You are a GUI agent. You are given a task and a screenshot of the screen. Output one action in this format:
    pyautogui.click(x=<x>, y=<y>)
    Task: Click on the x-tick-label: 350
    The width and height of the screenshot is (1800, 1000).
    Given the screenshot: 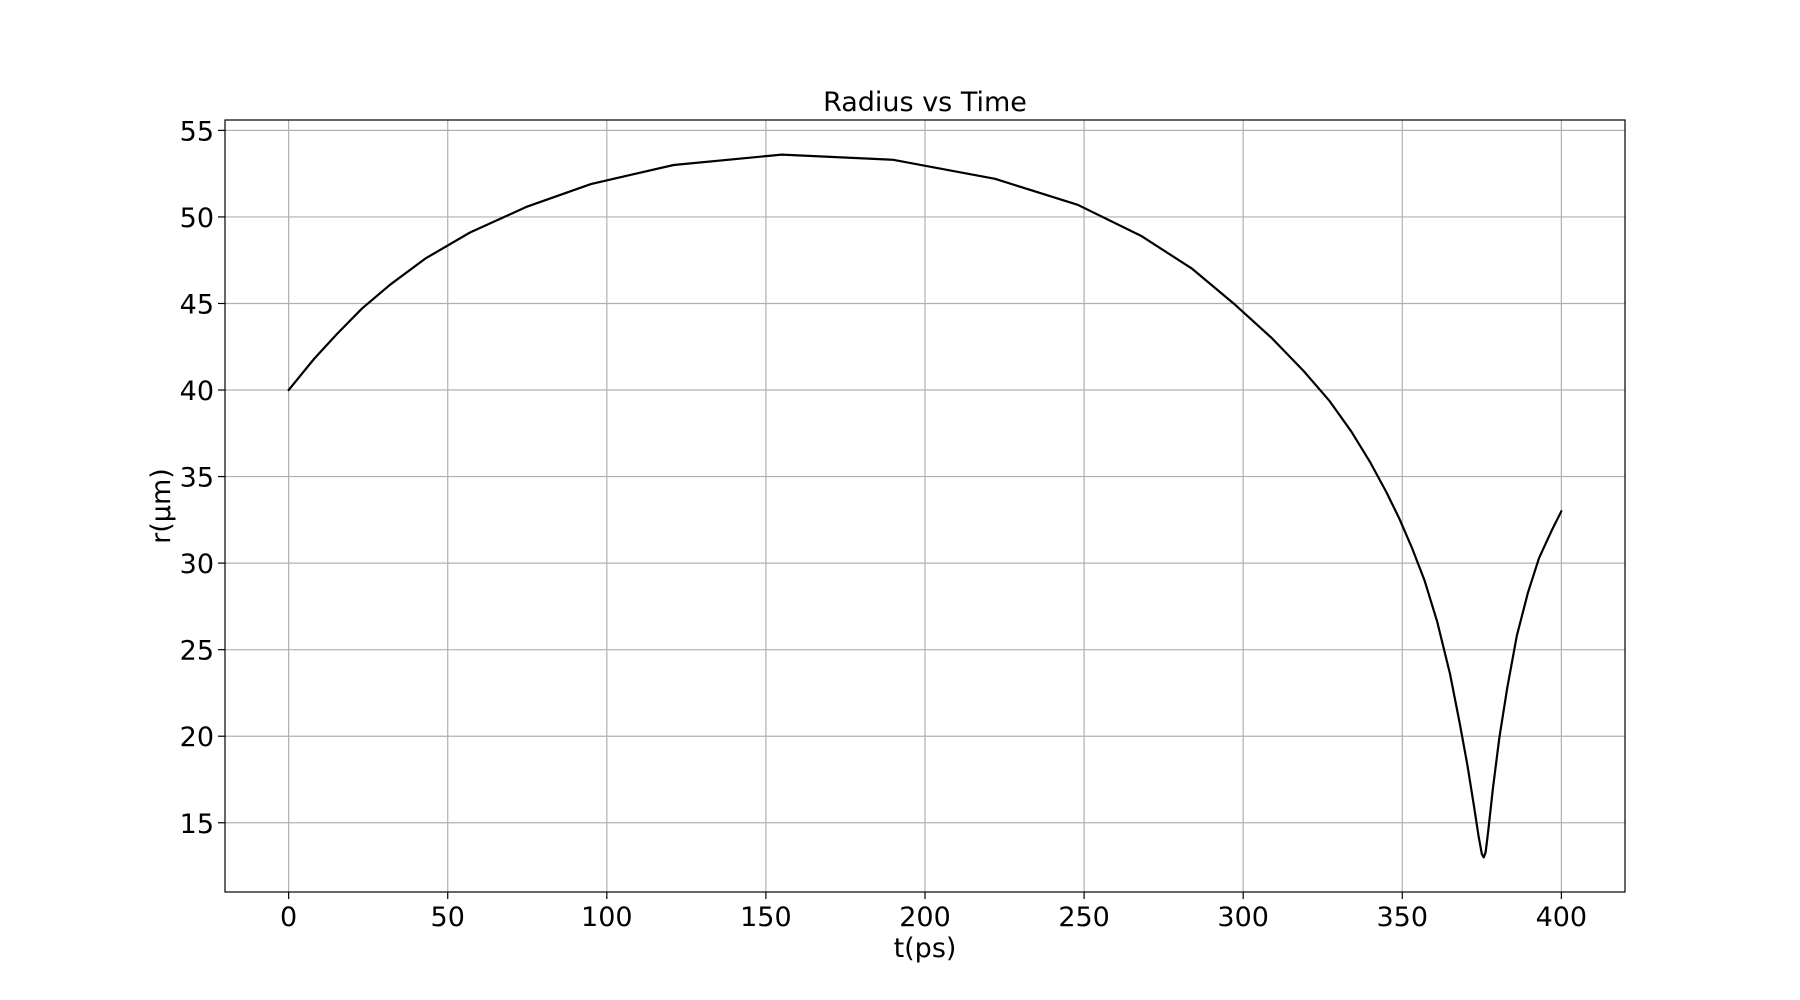 What is the action you would take?
    pyautogui.click(x=1402, y=917)
    